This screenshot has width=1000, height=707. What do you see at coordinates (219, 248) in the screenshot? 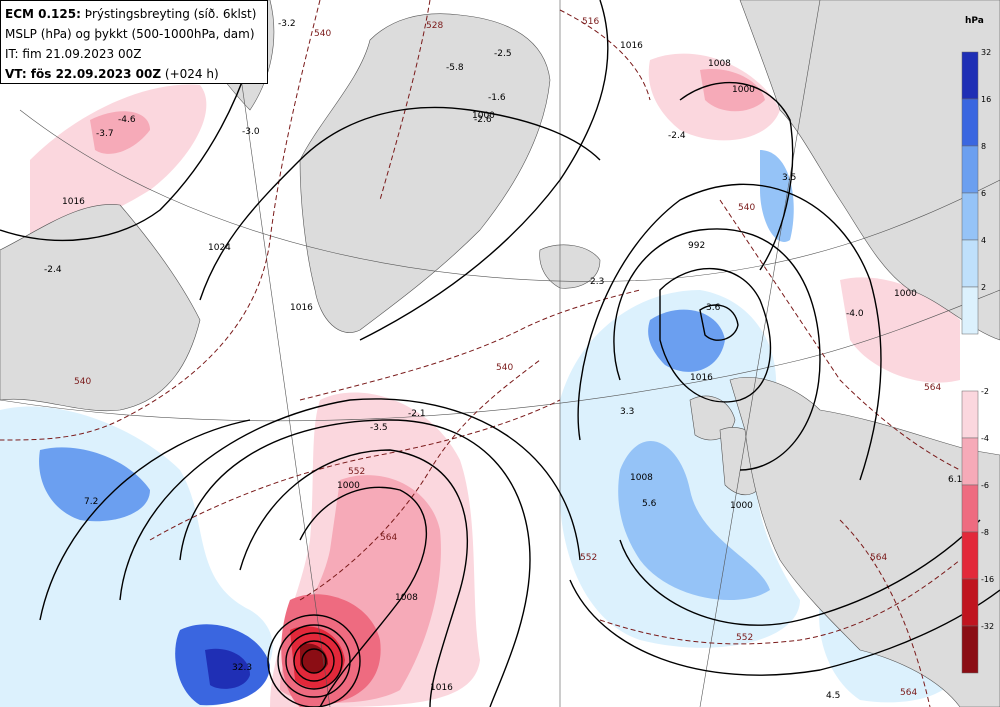
I see `isobar-label: 1024` at bounding box center [219, 248].